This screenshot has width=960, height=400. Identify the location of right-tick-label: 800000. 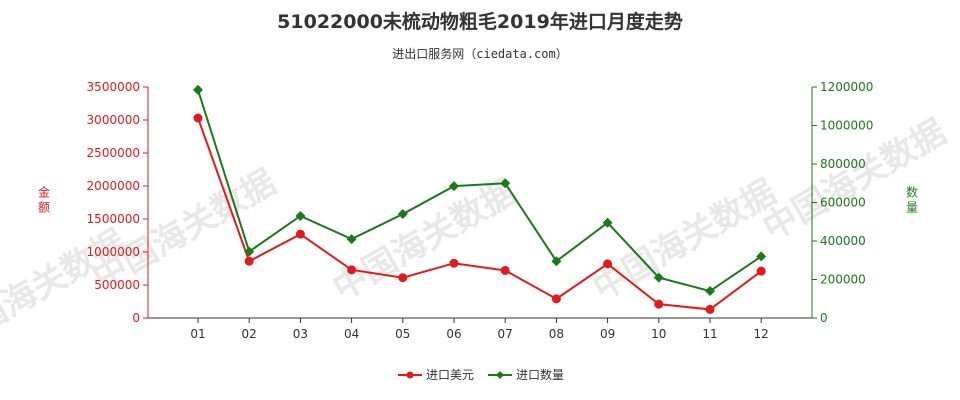
(843, 164).